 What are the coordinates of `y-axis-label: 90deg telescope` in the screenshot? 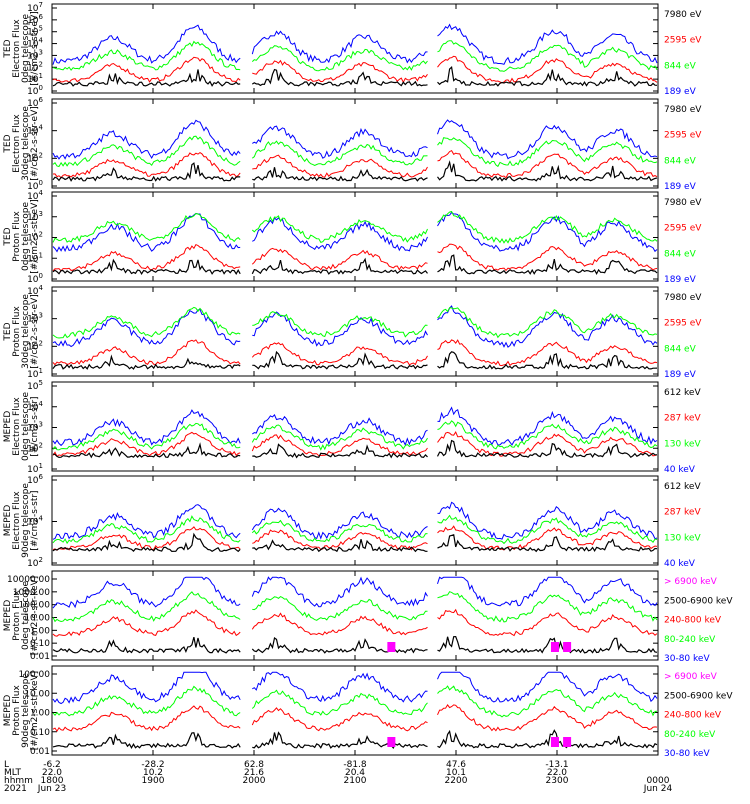 It's located at (26, 710).